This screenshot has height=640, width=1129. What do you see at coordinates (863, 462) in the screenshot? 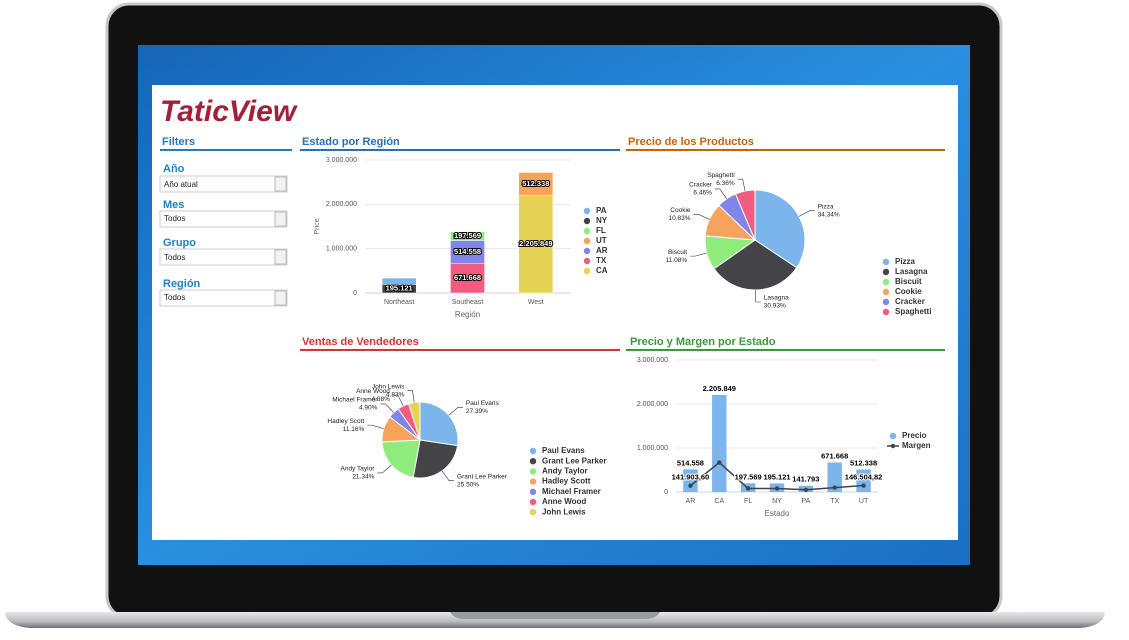
I see `data-label: 512.338` at bounding box center [863, 462].